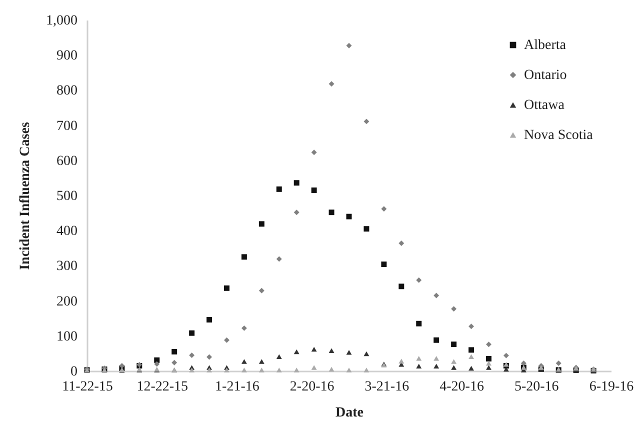  I want to click on x-tick-label: 5-20-16, so click(536, 387).